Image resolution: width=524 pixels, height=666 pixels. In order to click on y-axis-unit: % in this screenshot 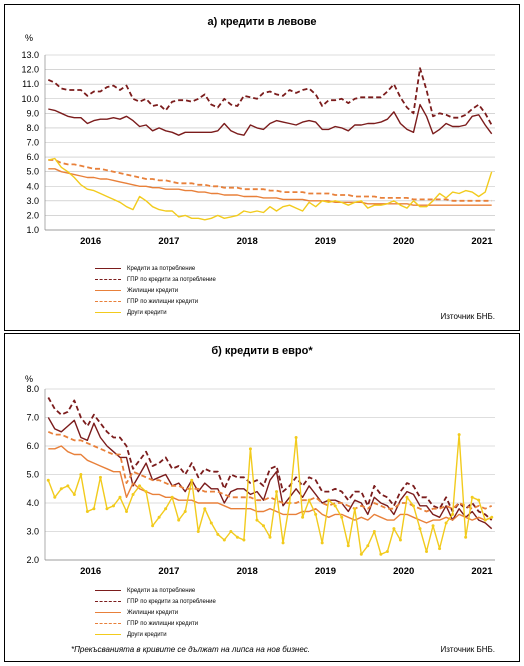, I will do `click(29, 379)`.